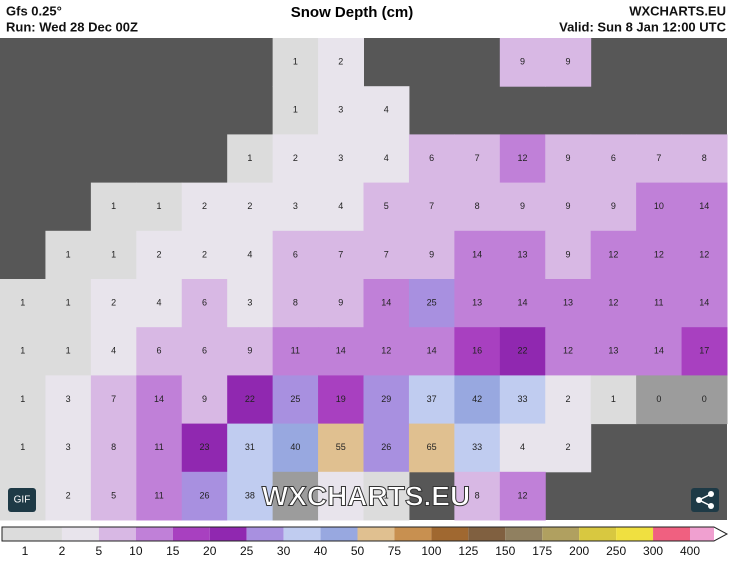 This screenshot has height=577, width=732. I want to click on snow-value: 6, so click(613, 158).